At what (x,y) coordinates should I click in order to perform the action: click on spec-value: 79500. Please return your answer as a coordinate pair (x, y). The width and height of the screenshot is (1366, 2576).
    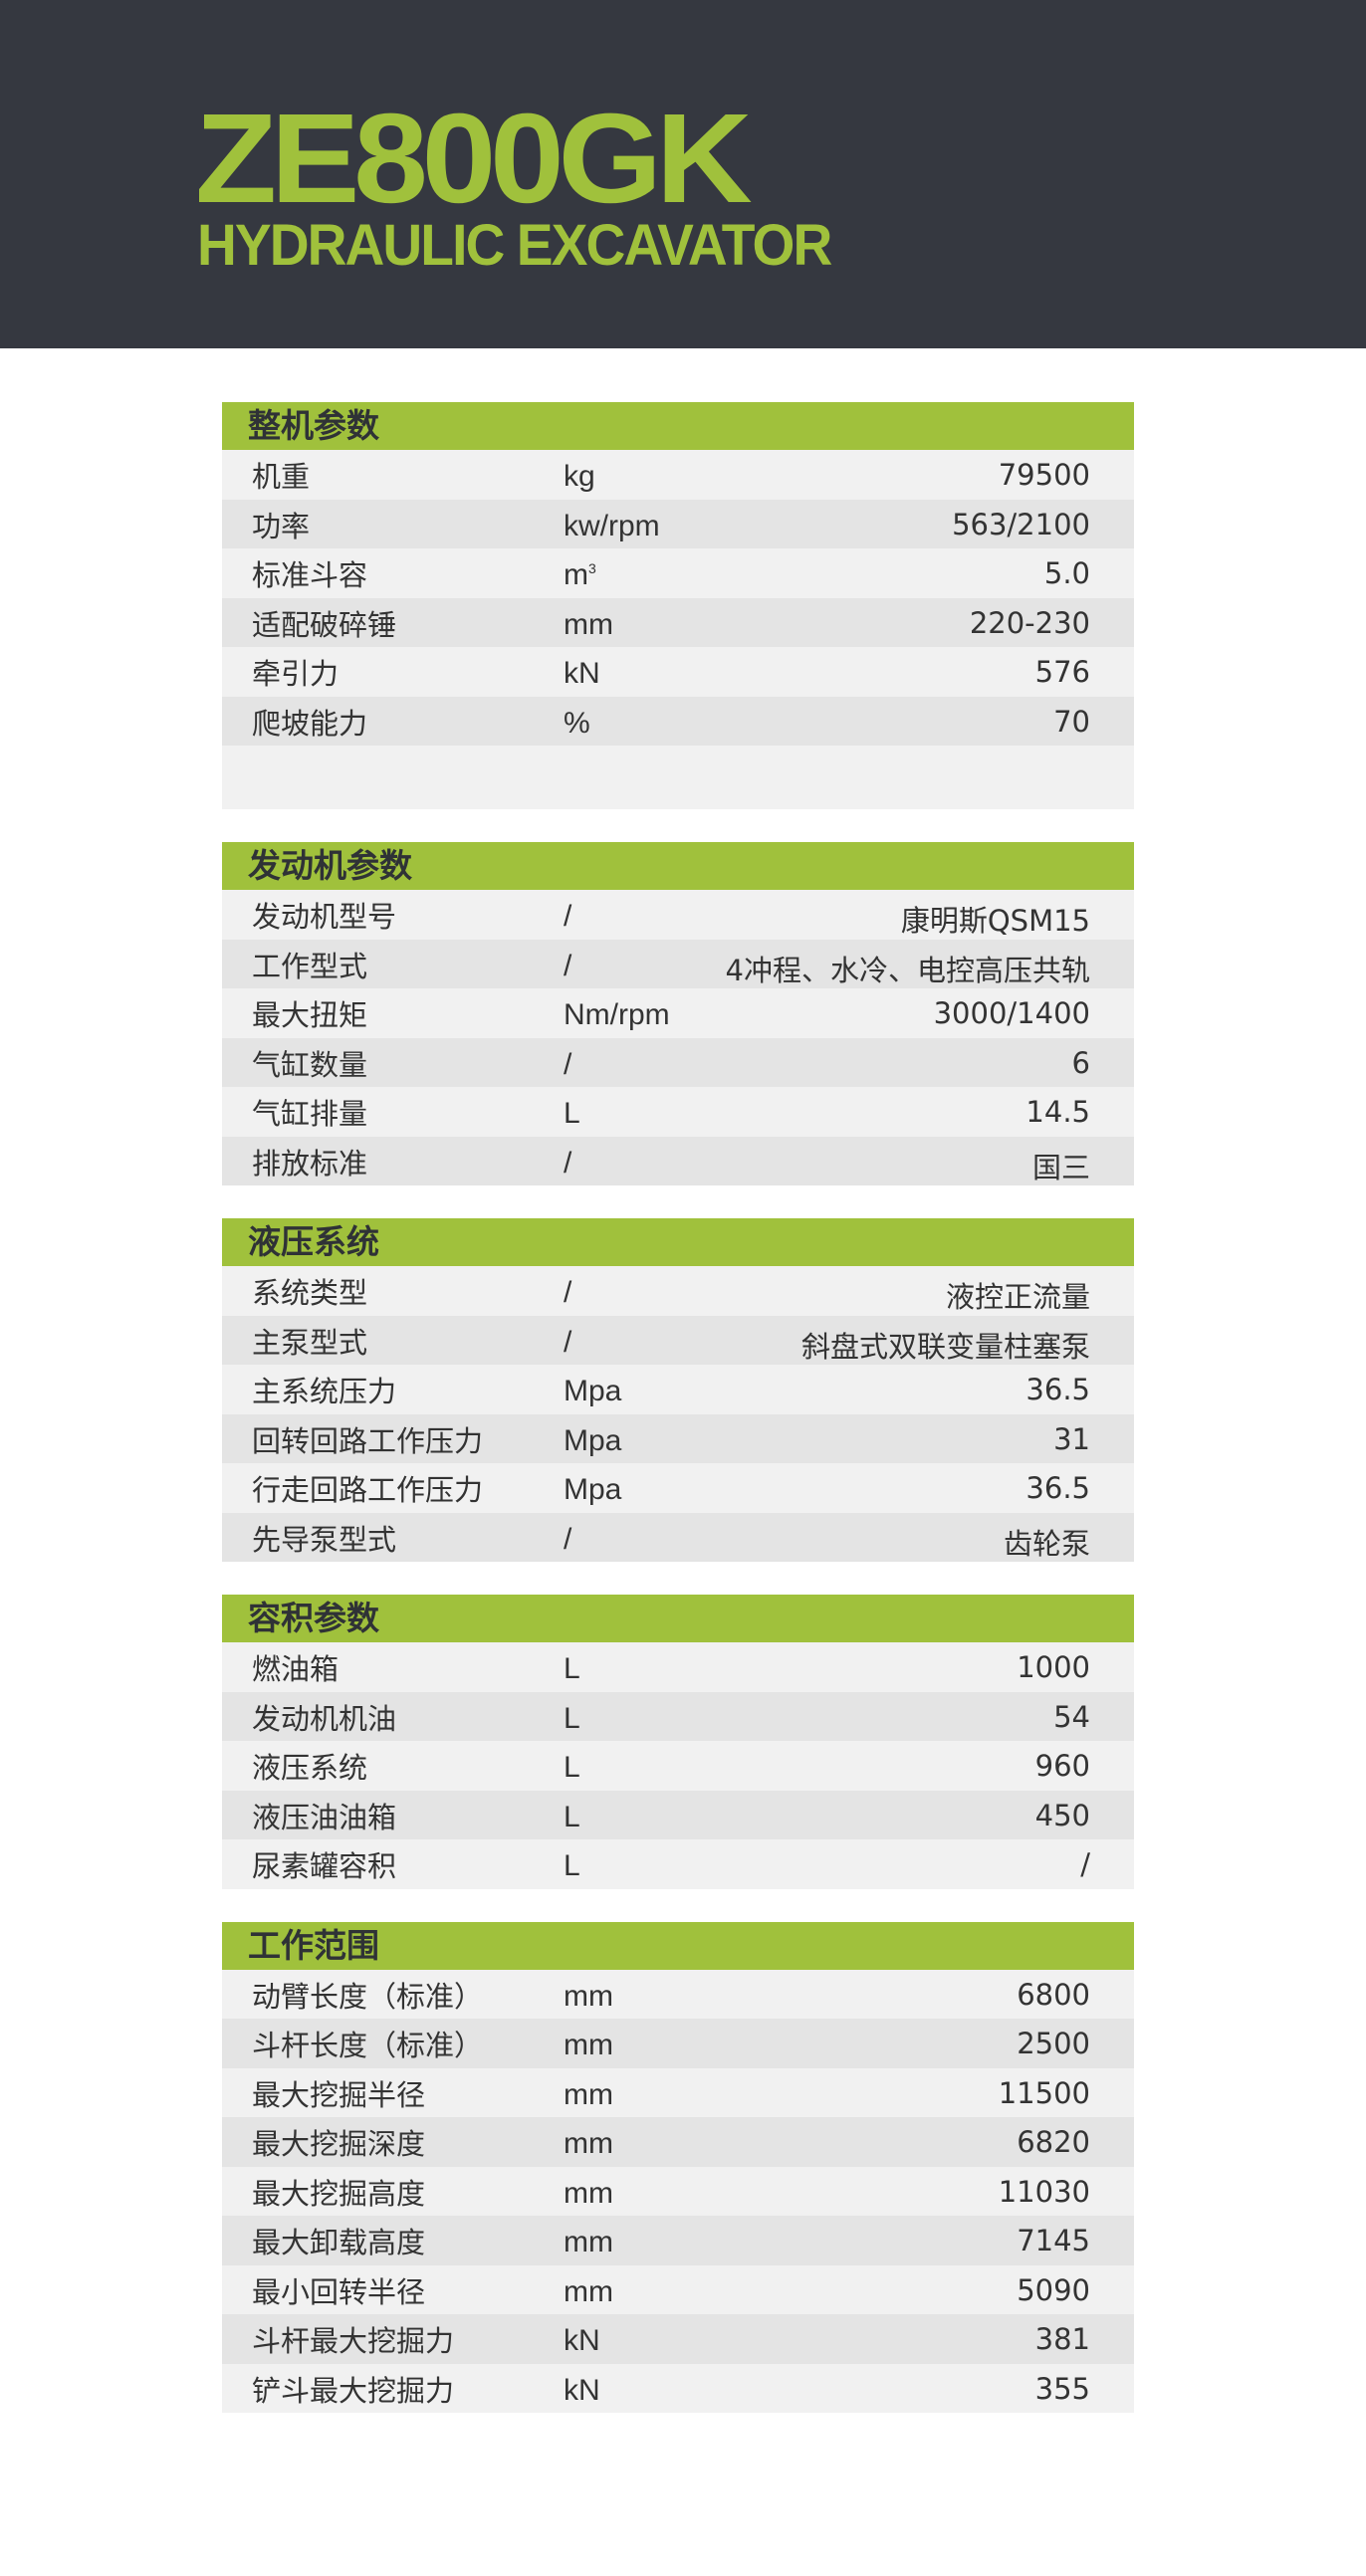
    Looking at the image, I should click on (1044, 475).